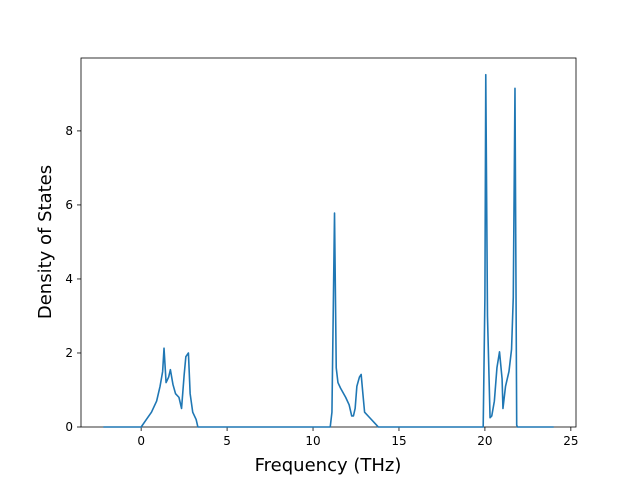 This screenshot has width=640, height=484. Describe the element at coordinates (45, 242) in the screenshot. I see `y-axis-label: Density of States` at that location.